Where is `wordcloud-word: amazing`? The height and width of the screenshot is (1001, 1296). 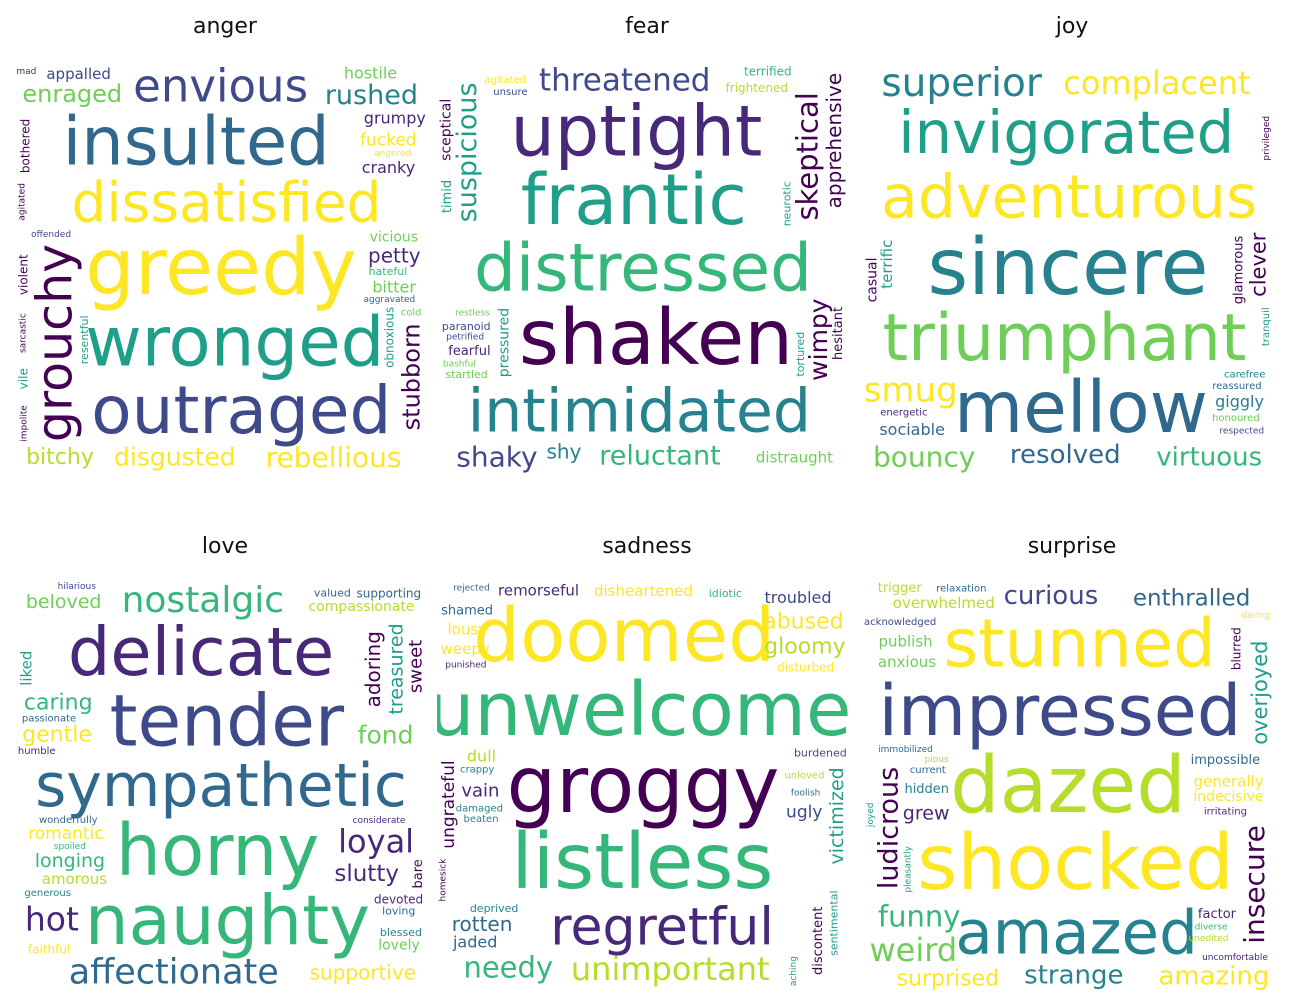 wordcloud-word: amazing is located at coordinates (1213, 976).